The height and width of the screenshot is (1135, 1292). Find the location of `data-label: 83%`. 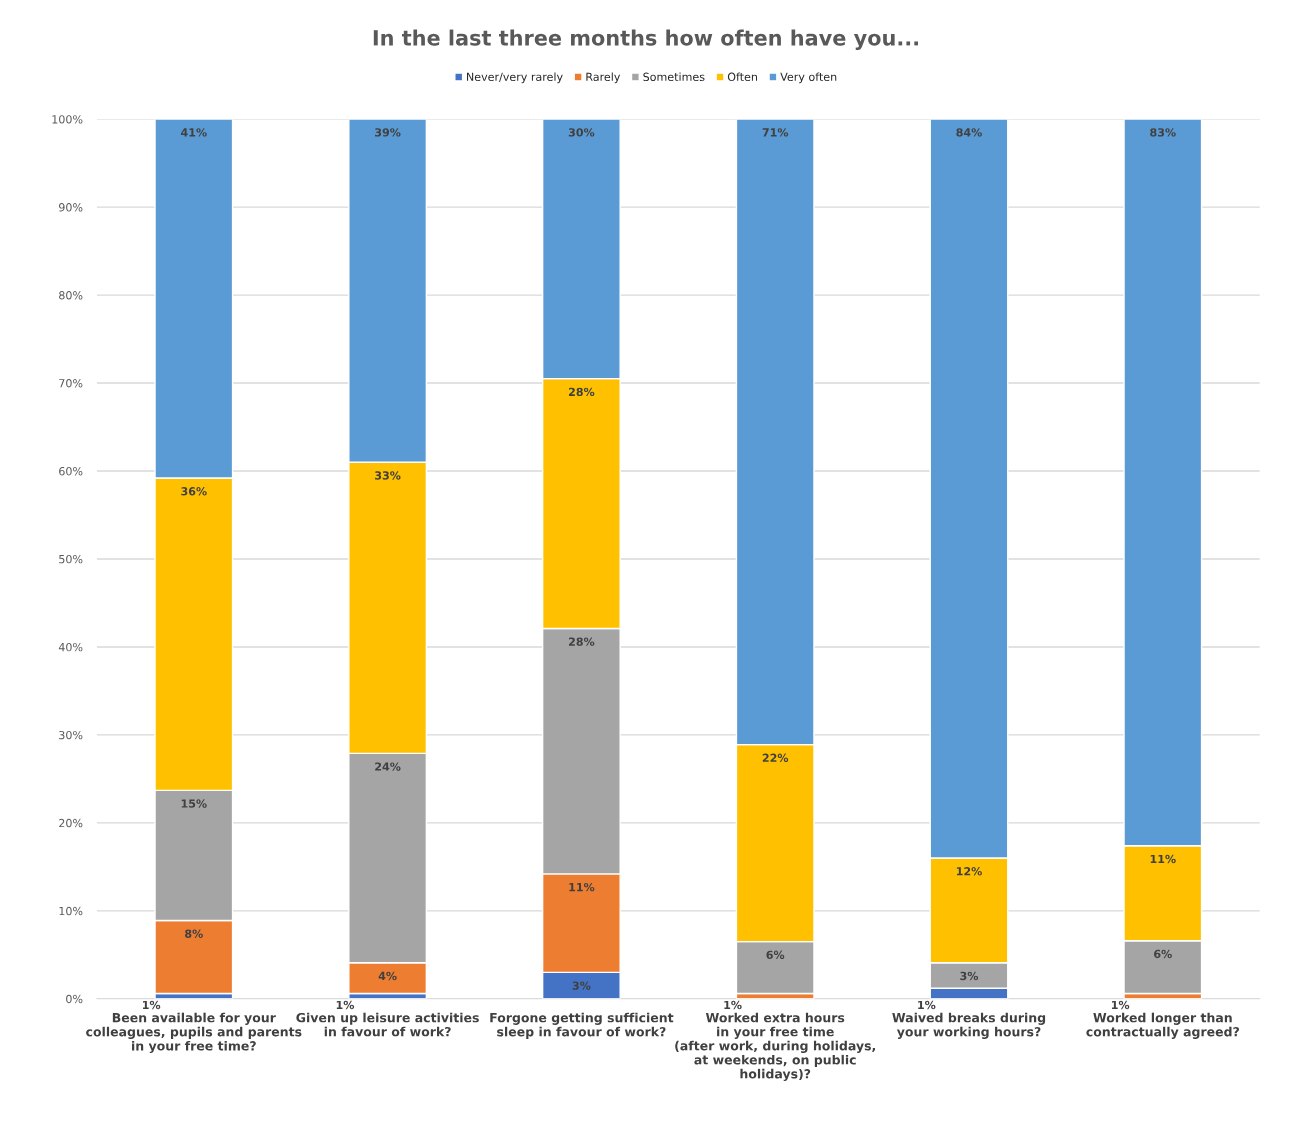

data-label: 83% is located at coordinates (1163, 132).